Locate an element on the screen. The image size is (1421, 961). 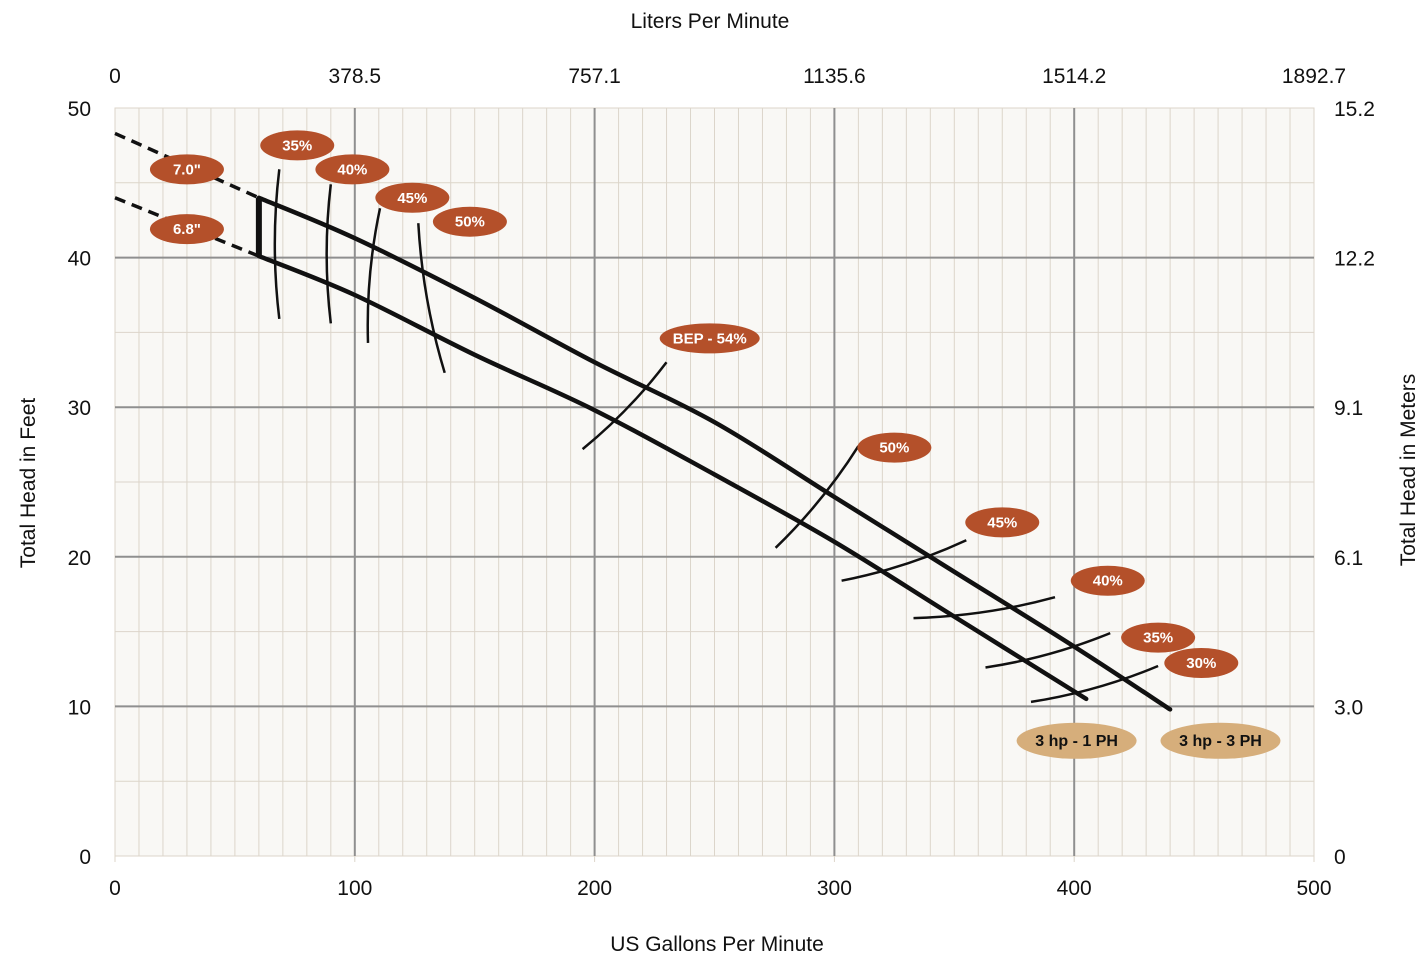
efficiency-1-label: 35% is located at coordinates (297, 145).